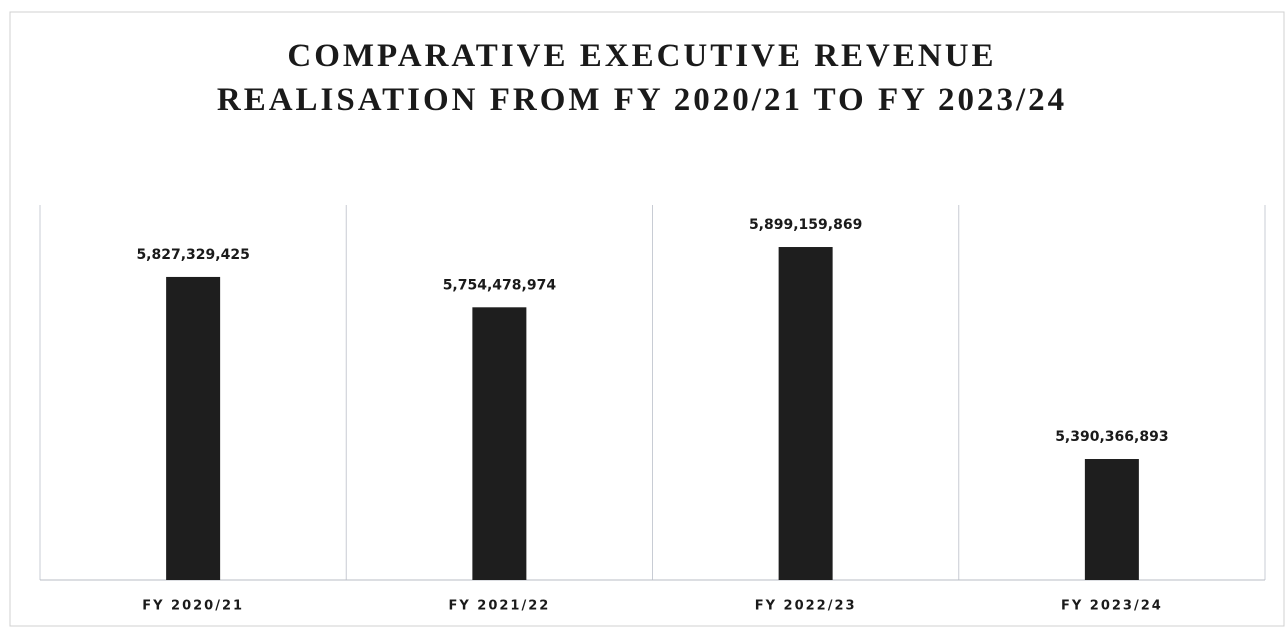  I want to click on value-label: 5,390,366,893, so click(1111, 437).